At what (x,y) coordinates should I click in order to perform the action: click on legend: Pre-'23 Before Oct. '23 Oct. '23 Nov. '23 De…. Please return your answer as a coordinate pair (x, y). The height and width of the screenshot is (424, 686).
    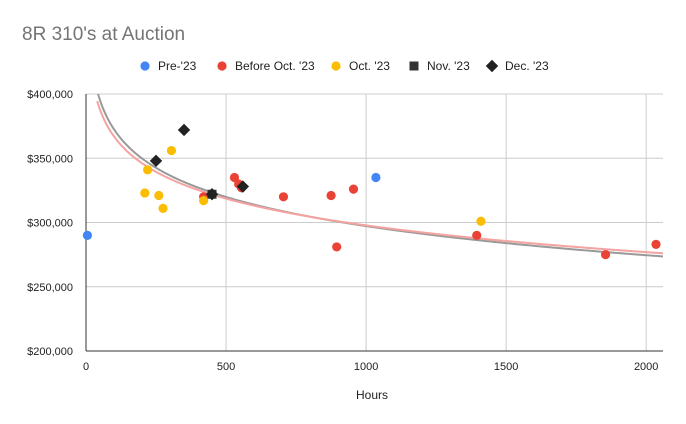
    Looking at the image, I should click on (344, 66).